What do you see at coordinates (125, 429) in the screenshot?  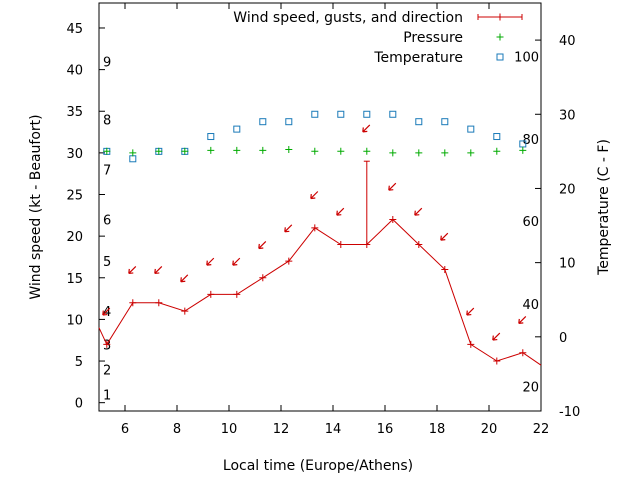 I see `x-tick-label: 6` at bounding box center [125, 429].